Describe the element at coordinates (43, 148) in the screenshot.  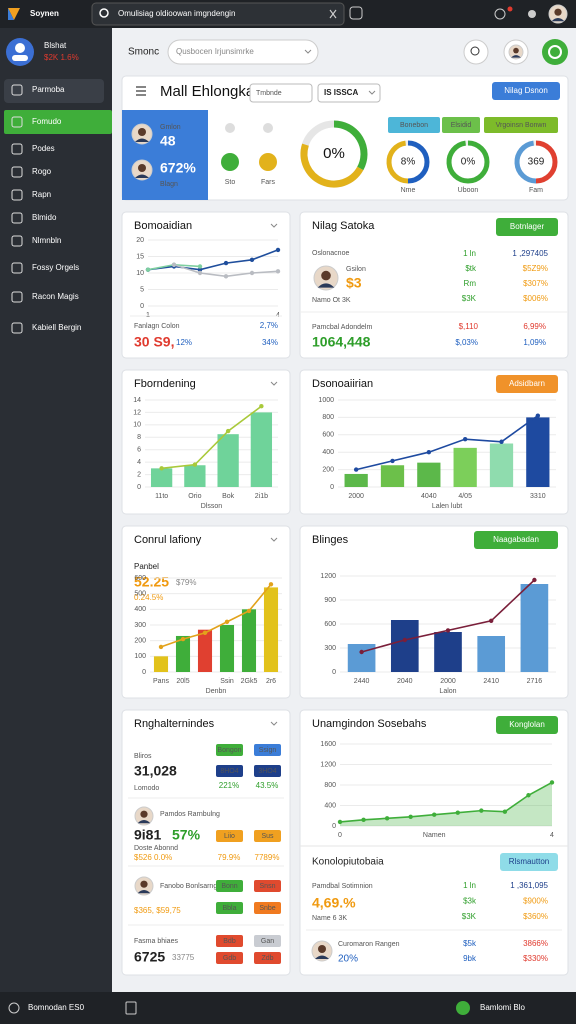
I see `nav-item: Podes` at that location.